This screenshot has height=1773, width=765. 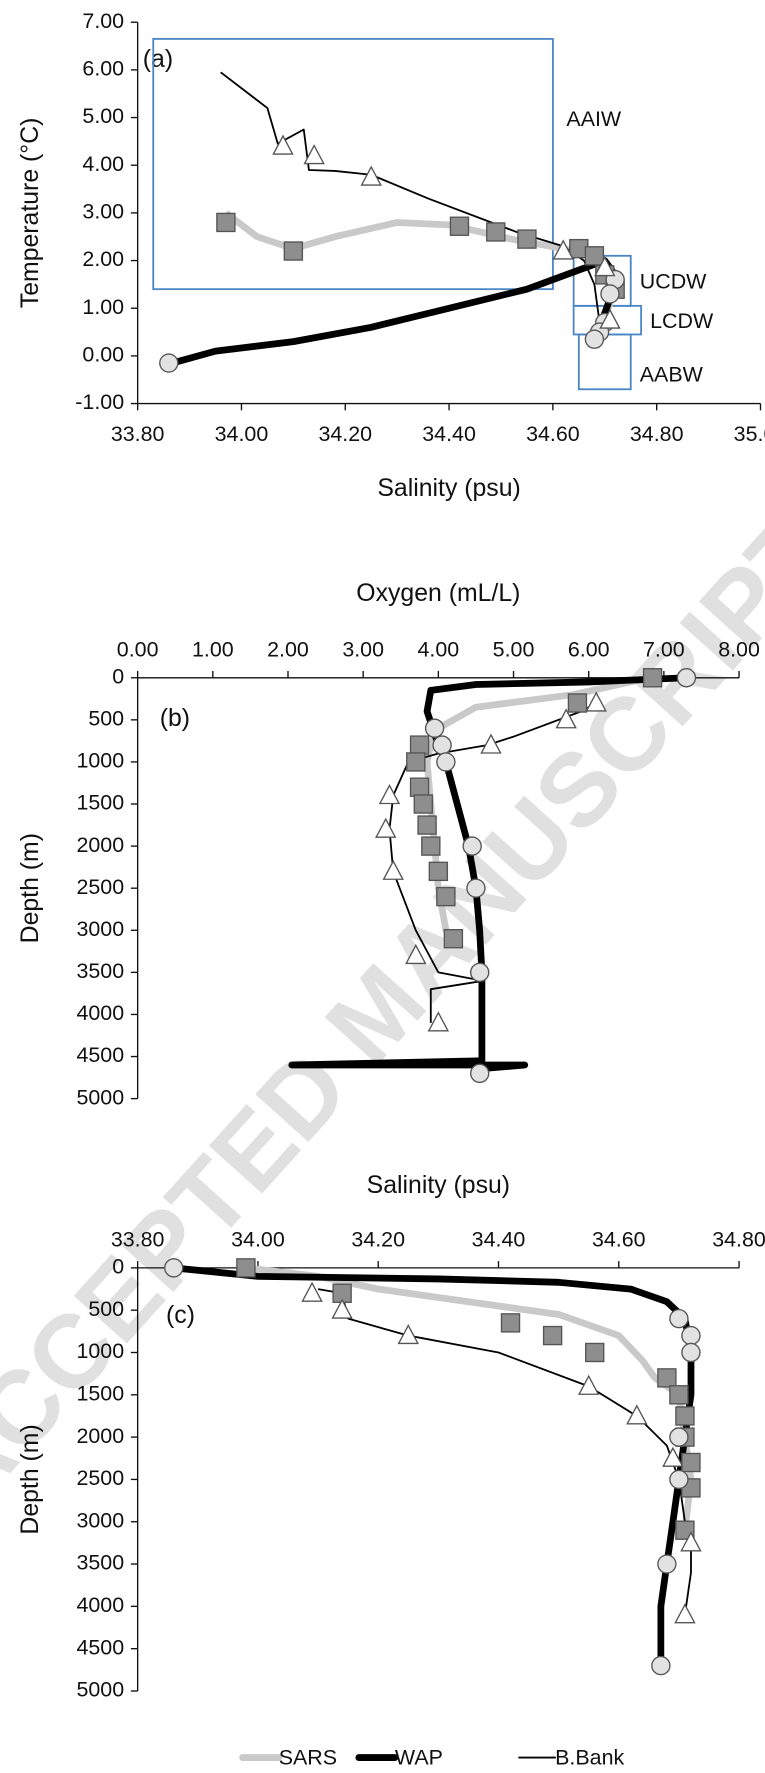 I want to click on water-mass-label: AAIW, so click(x=594, y=119).